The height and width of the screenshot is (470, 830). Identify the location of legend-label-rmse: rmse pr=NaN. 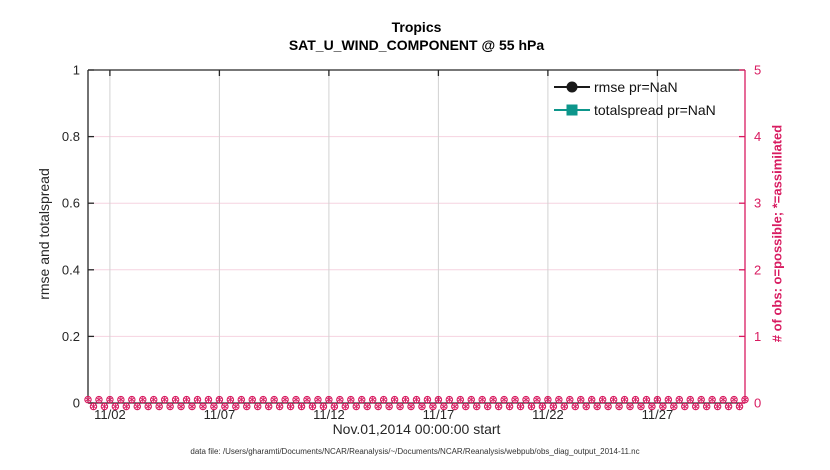
(636, 87).